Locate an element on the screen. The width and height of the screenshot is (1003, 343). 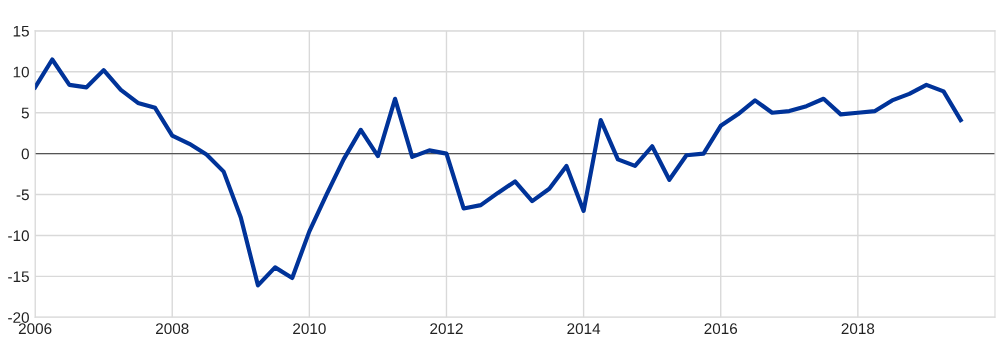
x-tick-label: 2008 is located at coordinates (172, 329).